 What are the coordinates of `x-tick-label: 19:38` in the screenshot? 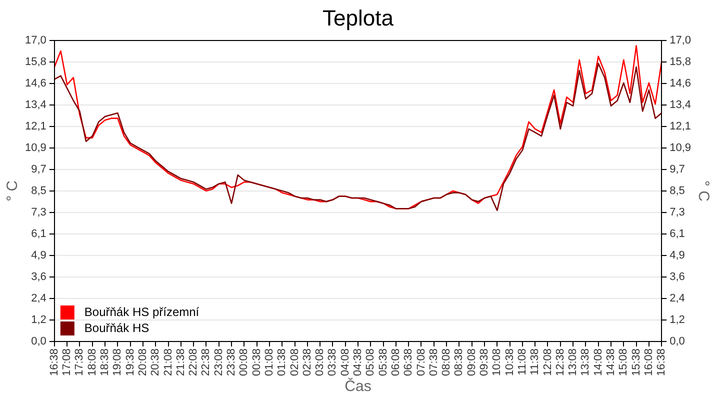 It's located at (130, 362).